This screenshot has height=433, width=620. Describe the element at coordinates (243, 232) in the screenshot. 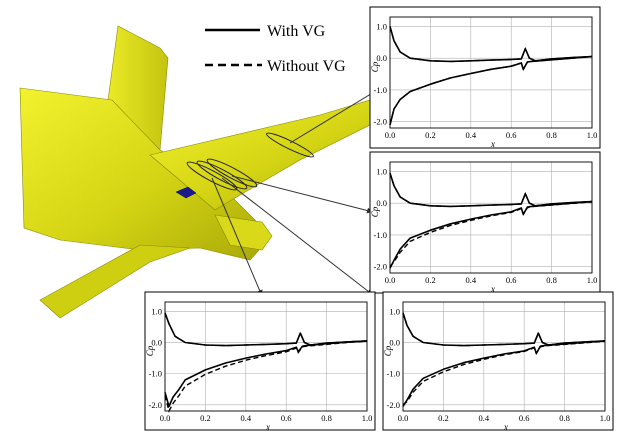

I see `canard` at that location.